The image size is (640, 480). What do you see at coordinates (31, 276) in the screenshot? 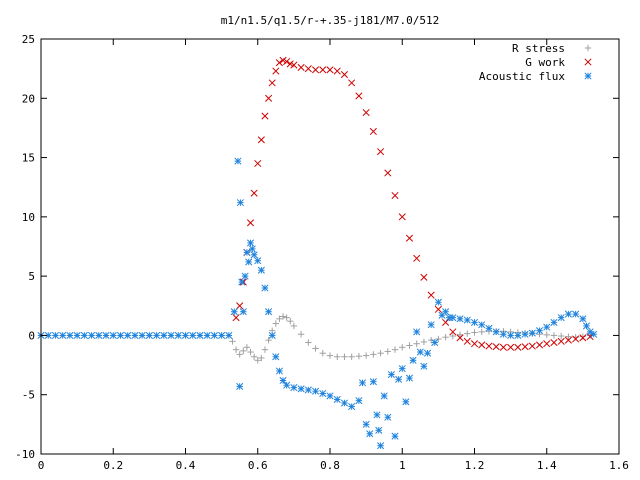
I see `y-tick-label: 5` at bounding box center [31, 276].